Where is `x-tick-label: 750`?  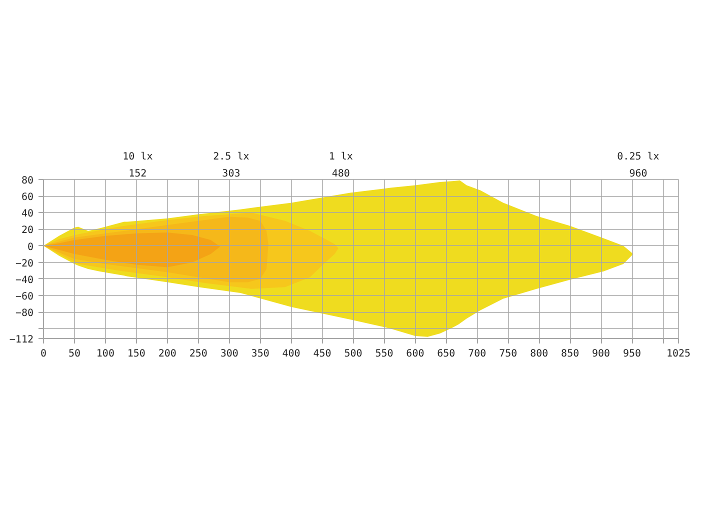
x-tick-label: 750 is located at coordinates (508, 354).